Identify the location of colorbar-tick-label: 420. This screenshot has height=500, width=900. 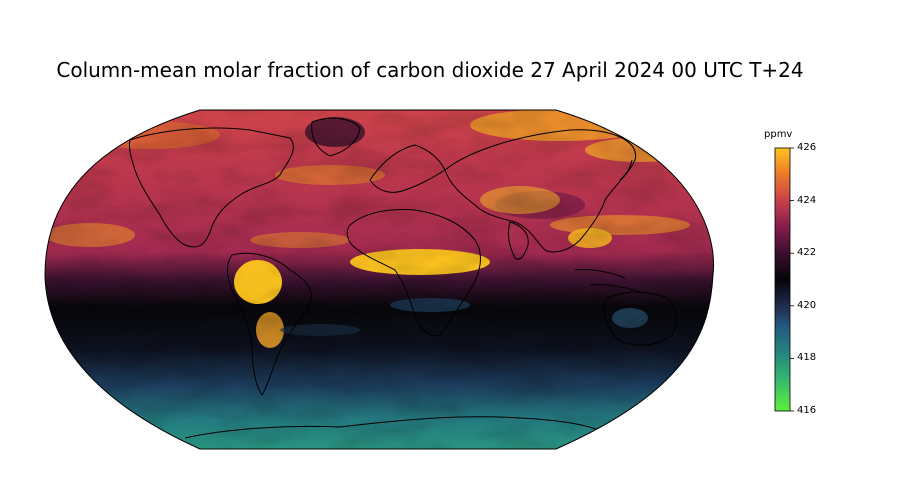
(807, 305).